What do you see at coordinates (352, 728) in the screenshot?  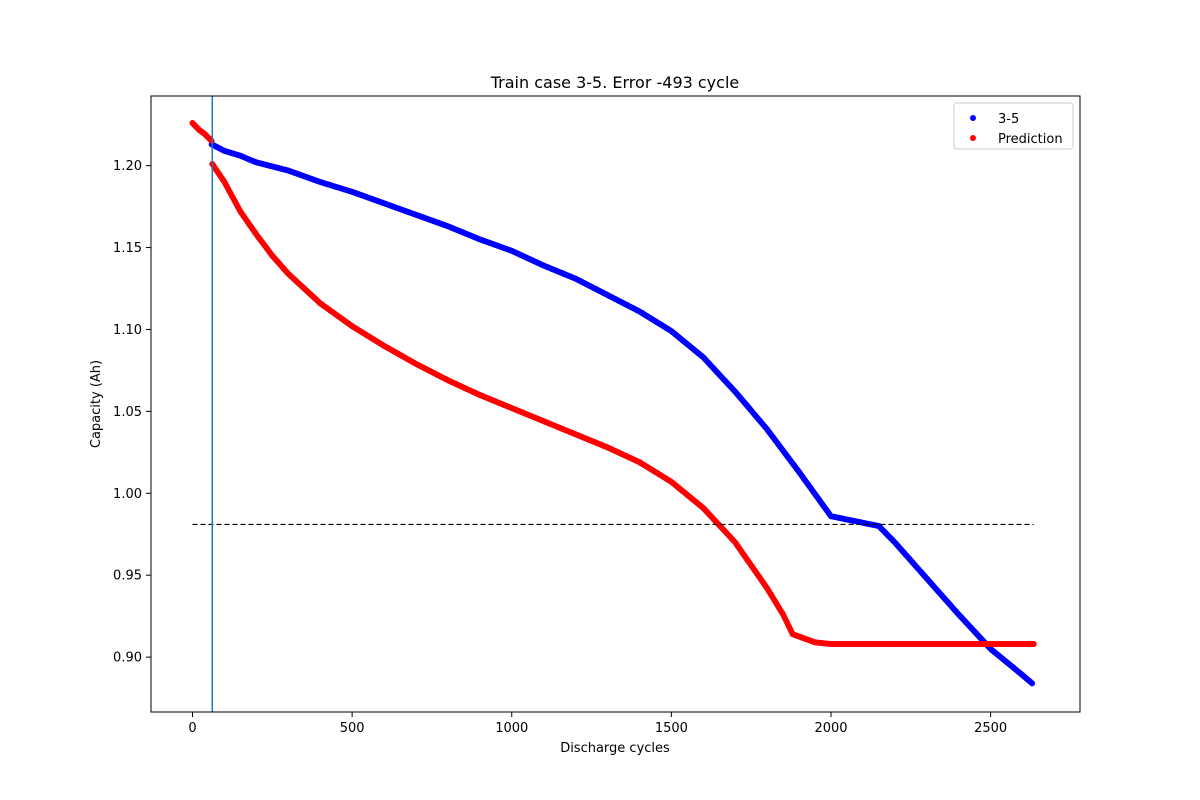 I see `x-tick-label: 500` at bounding box center [352, 728].